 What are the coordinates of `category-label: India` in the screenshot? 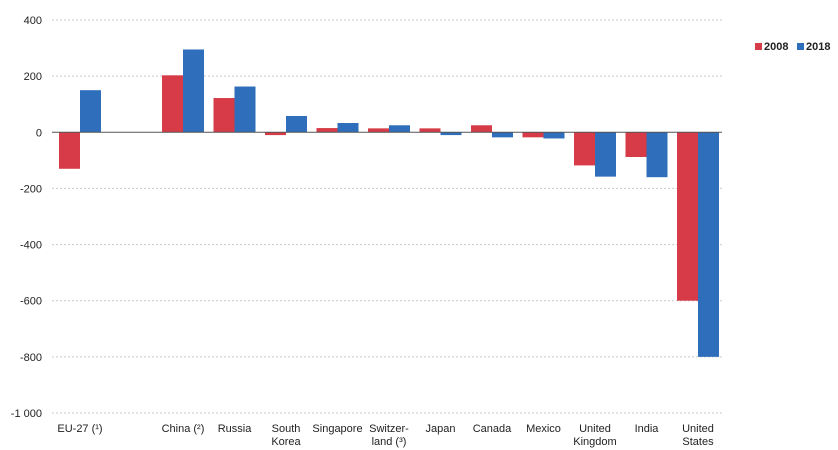 It's located at (647, 429).